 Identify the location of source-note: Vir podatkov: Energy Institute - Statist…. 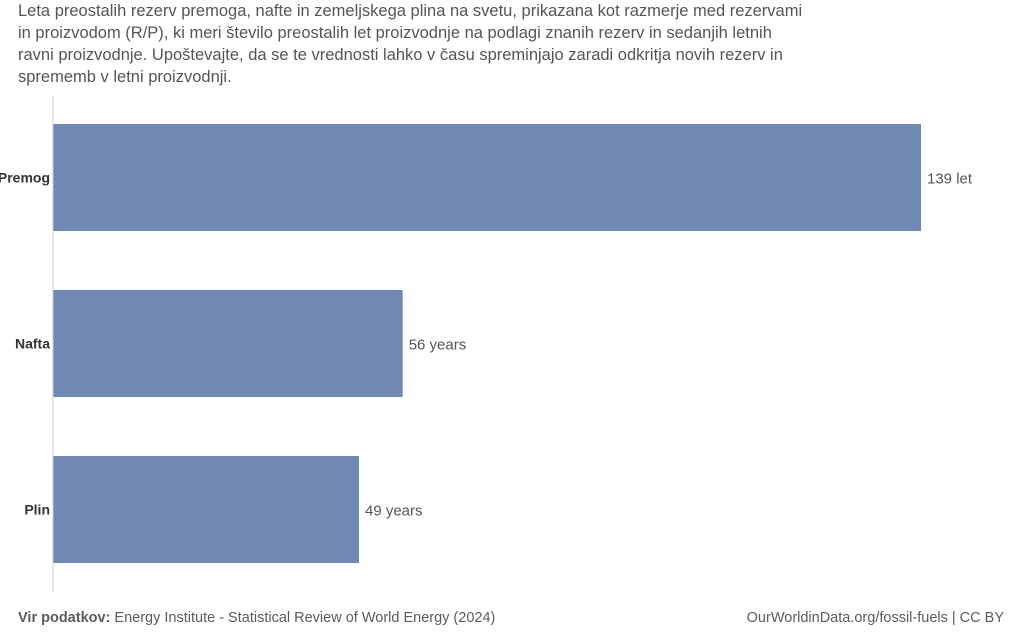
(256, 618).